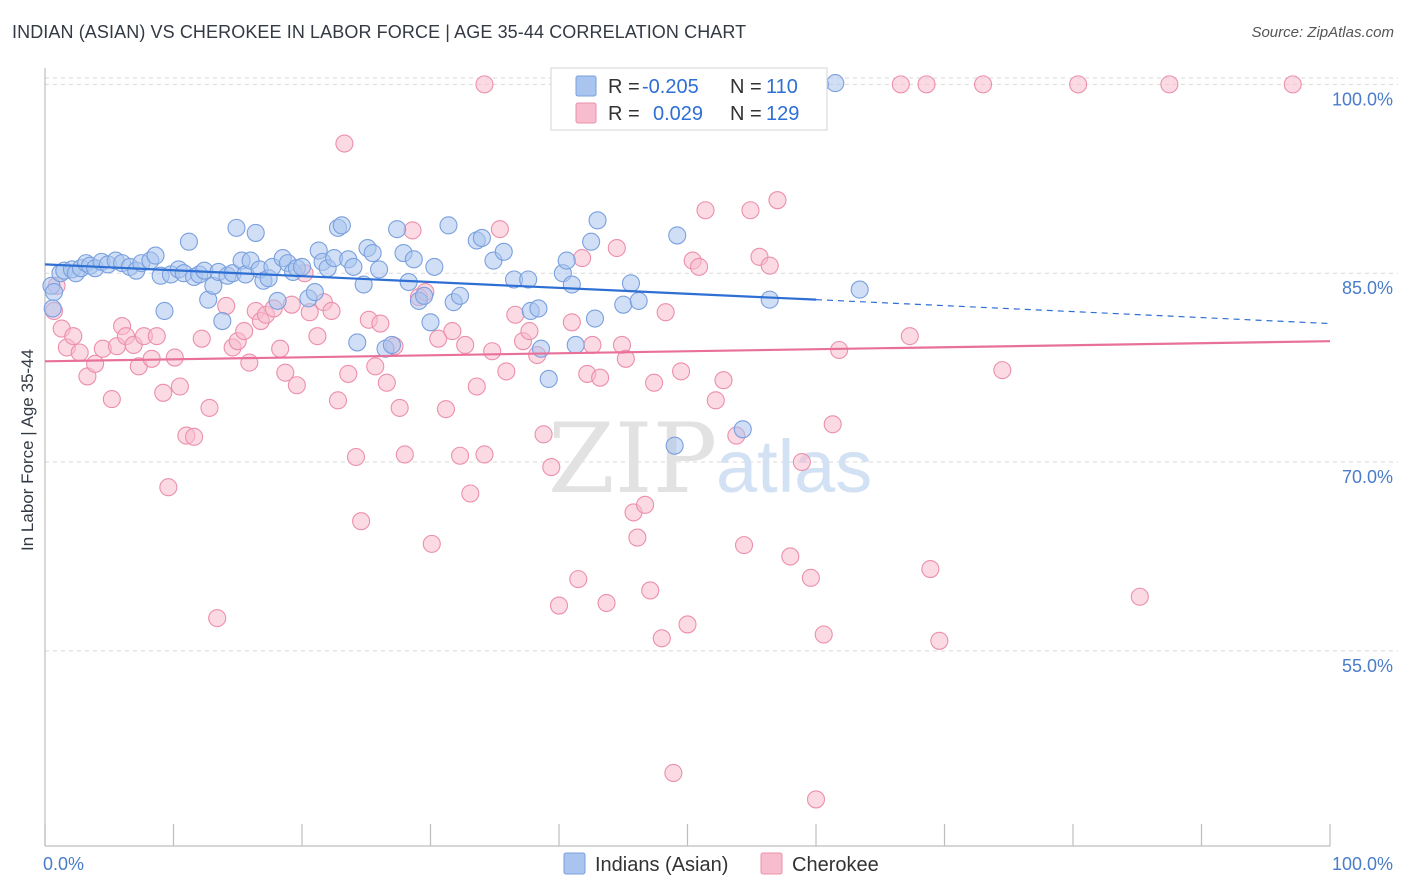 The width and height of the screenshot is (1406, 892). What do you see at coordinates (678, 114) in the screenshot?
I see `legend-r-value-2: 0.029` at bounding box center [678, 114].